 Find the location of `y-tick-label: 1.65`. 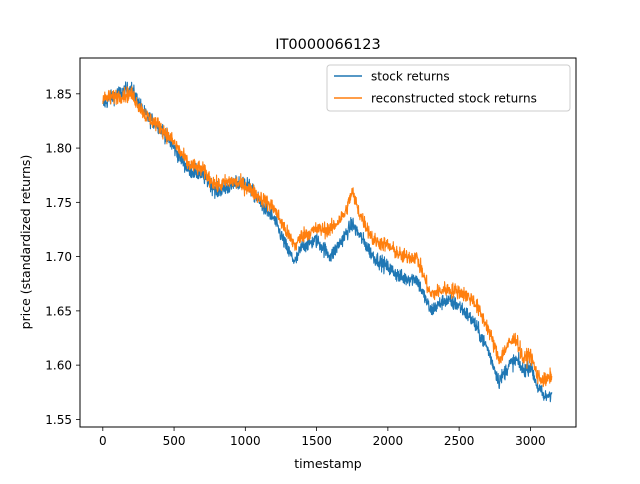

y-tick-label: 1.65 is located at coordinates (58, 311).